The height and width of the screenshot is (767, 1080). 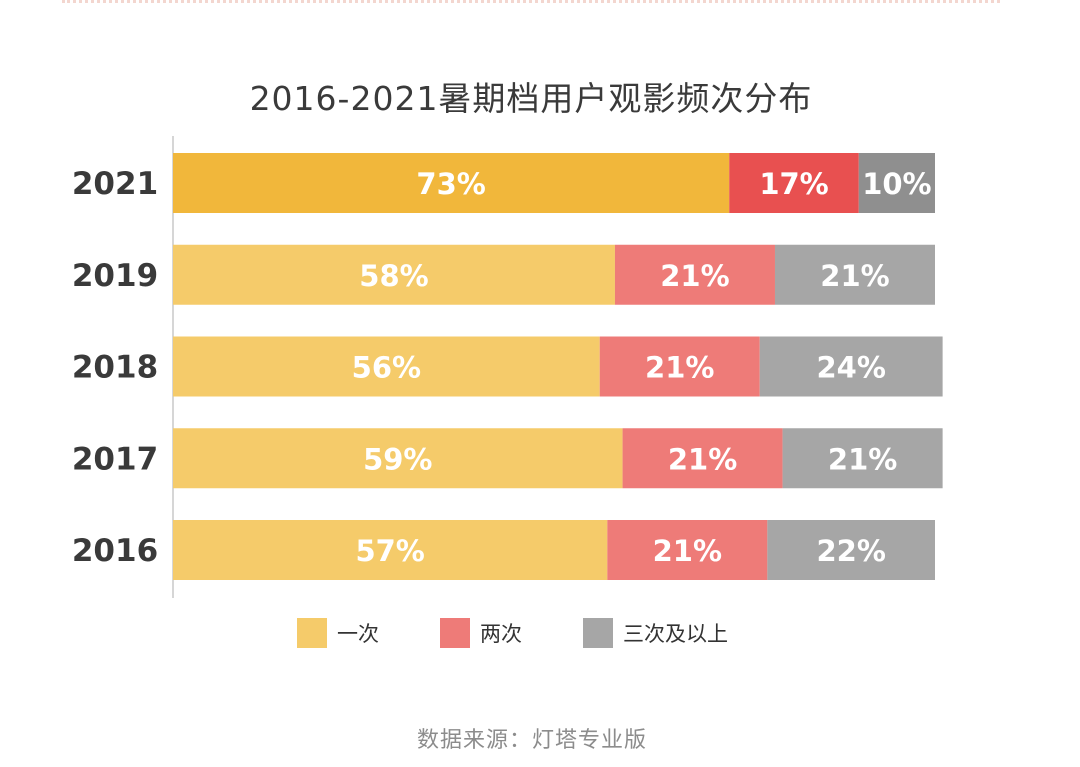 I want to click on data-label-2016-series-1: 57%, so click(x=389, y=551).